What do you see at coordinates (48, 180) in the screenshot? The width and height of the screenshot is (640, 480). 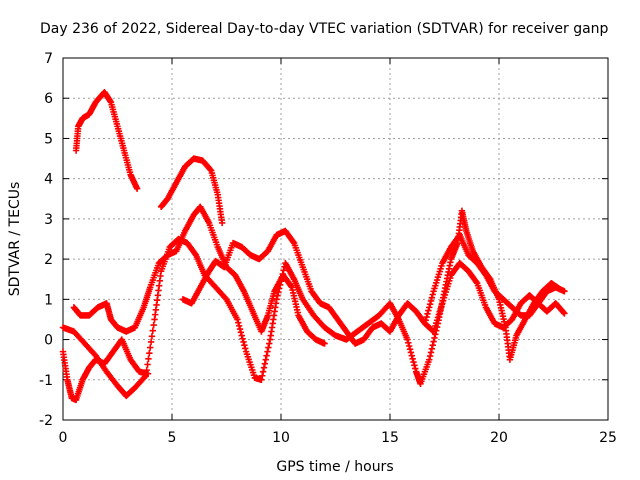 I see `y-tick-label: 4` at bounding box center [48, 180].